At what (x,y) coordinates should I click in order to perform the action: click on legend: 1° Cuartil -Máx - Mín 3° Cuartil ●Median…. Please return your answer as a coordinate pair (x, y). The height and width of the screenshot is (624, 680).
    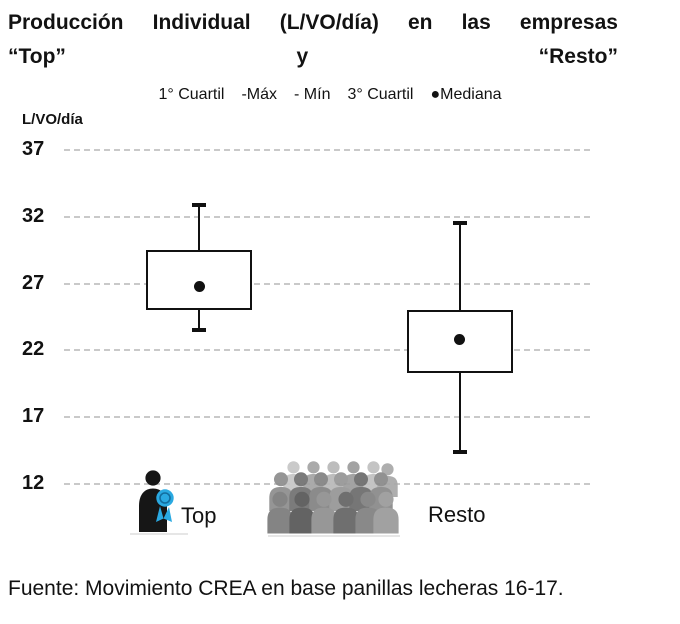
    Looking at the image, I should click on (330, 95).